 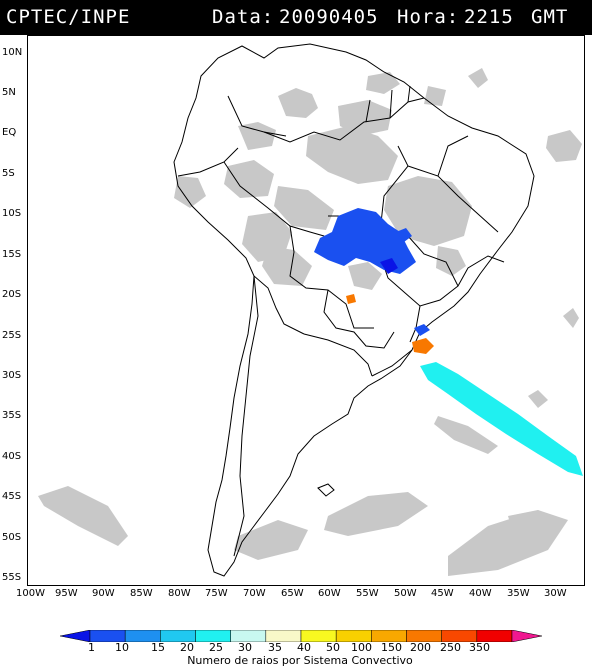 What do you see at coordinates (12, 52) in the screenshot?
I see `lat-label-10n: 10N` at bounding box center [12, 52].